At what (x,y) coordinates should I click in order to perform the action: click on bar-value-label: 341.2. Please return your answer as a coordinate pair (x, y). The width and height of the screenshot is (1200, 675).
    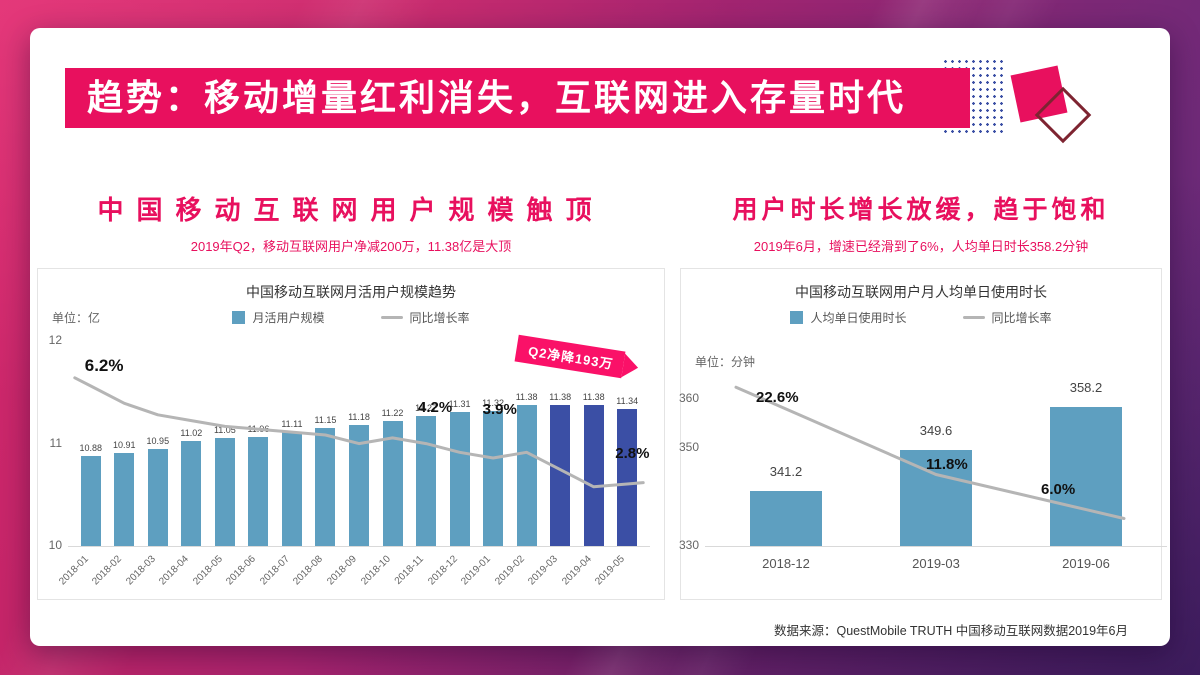
    Looking at the image, I should click on (786, 471).